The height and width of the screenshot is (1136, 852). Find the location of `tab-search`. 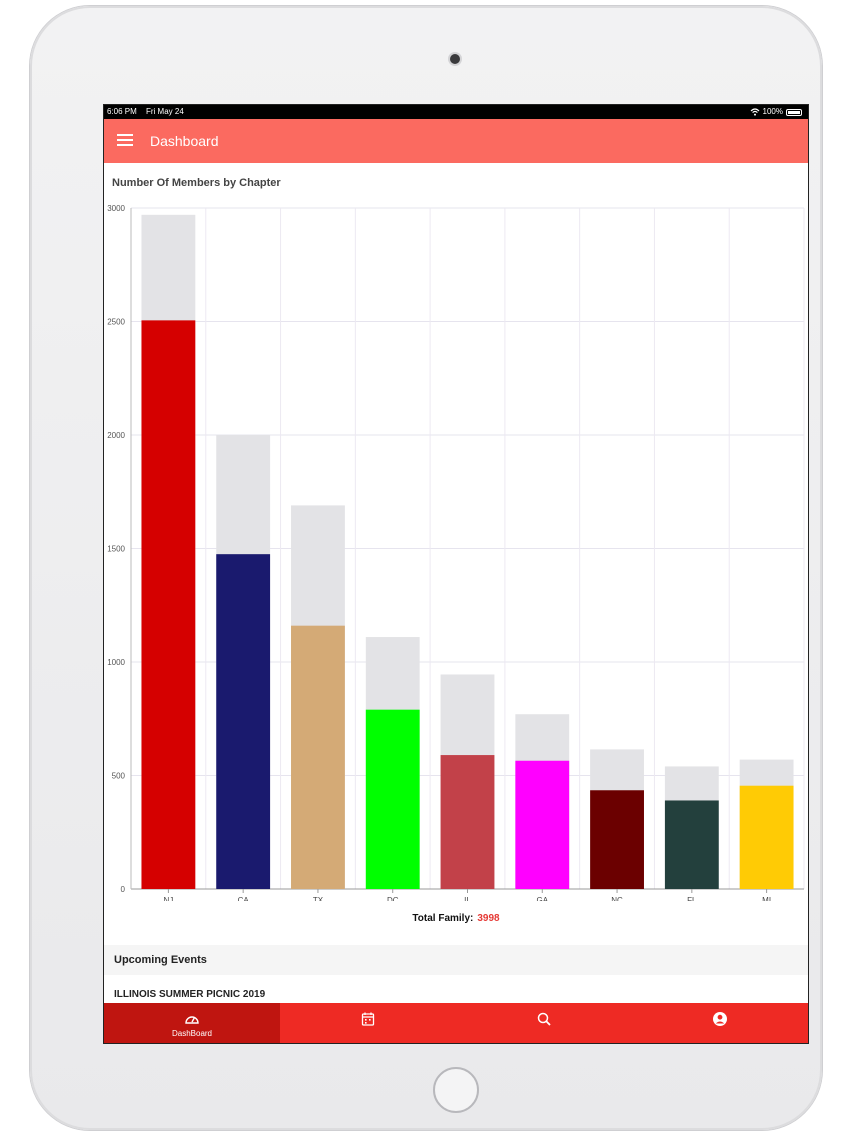

tab-search is located at coordinates (544, 1023).